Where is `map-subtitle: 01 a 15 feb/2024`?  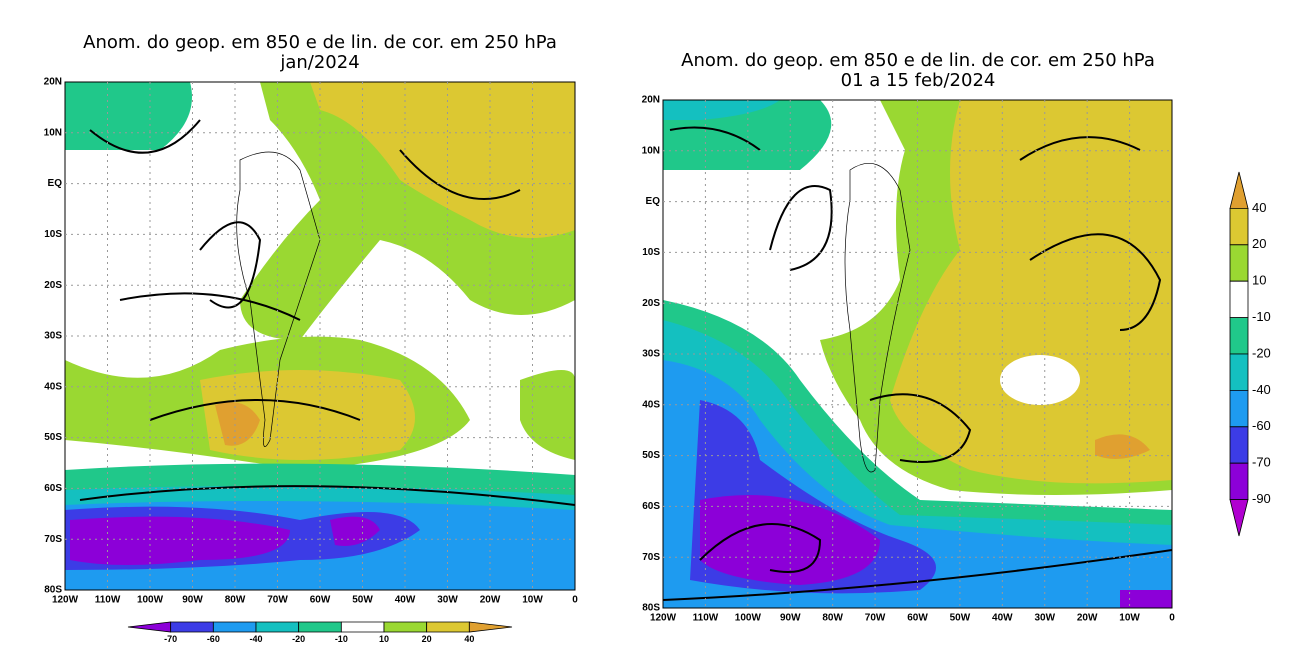
map-subtitle: 01 a 15 feb/2024 is located at coordinates (918, 80).